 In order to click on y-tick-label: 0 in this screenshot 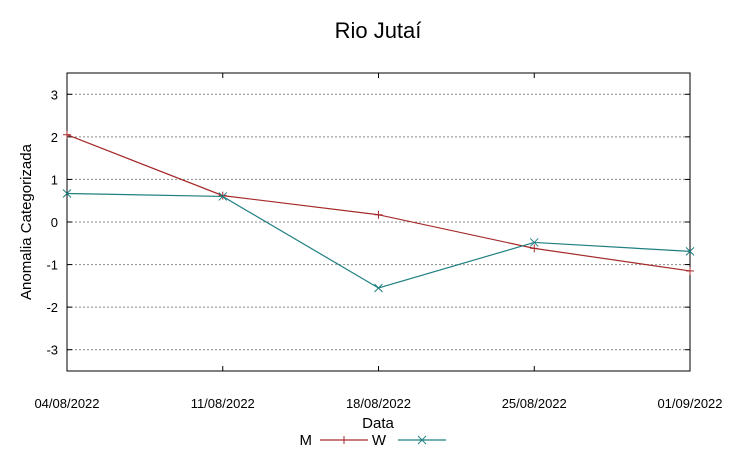, I will do `click(54, 222)`.